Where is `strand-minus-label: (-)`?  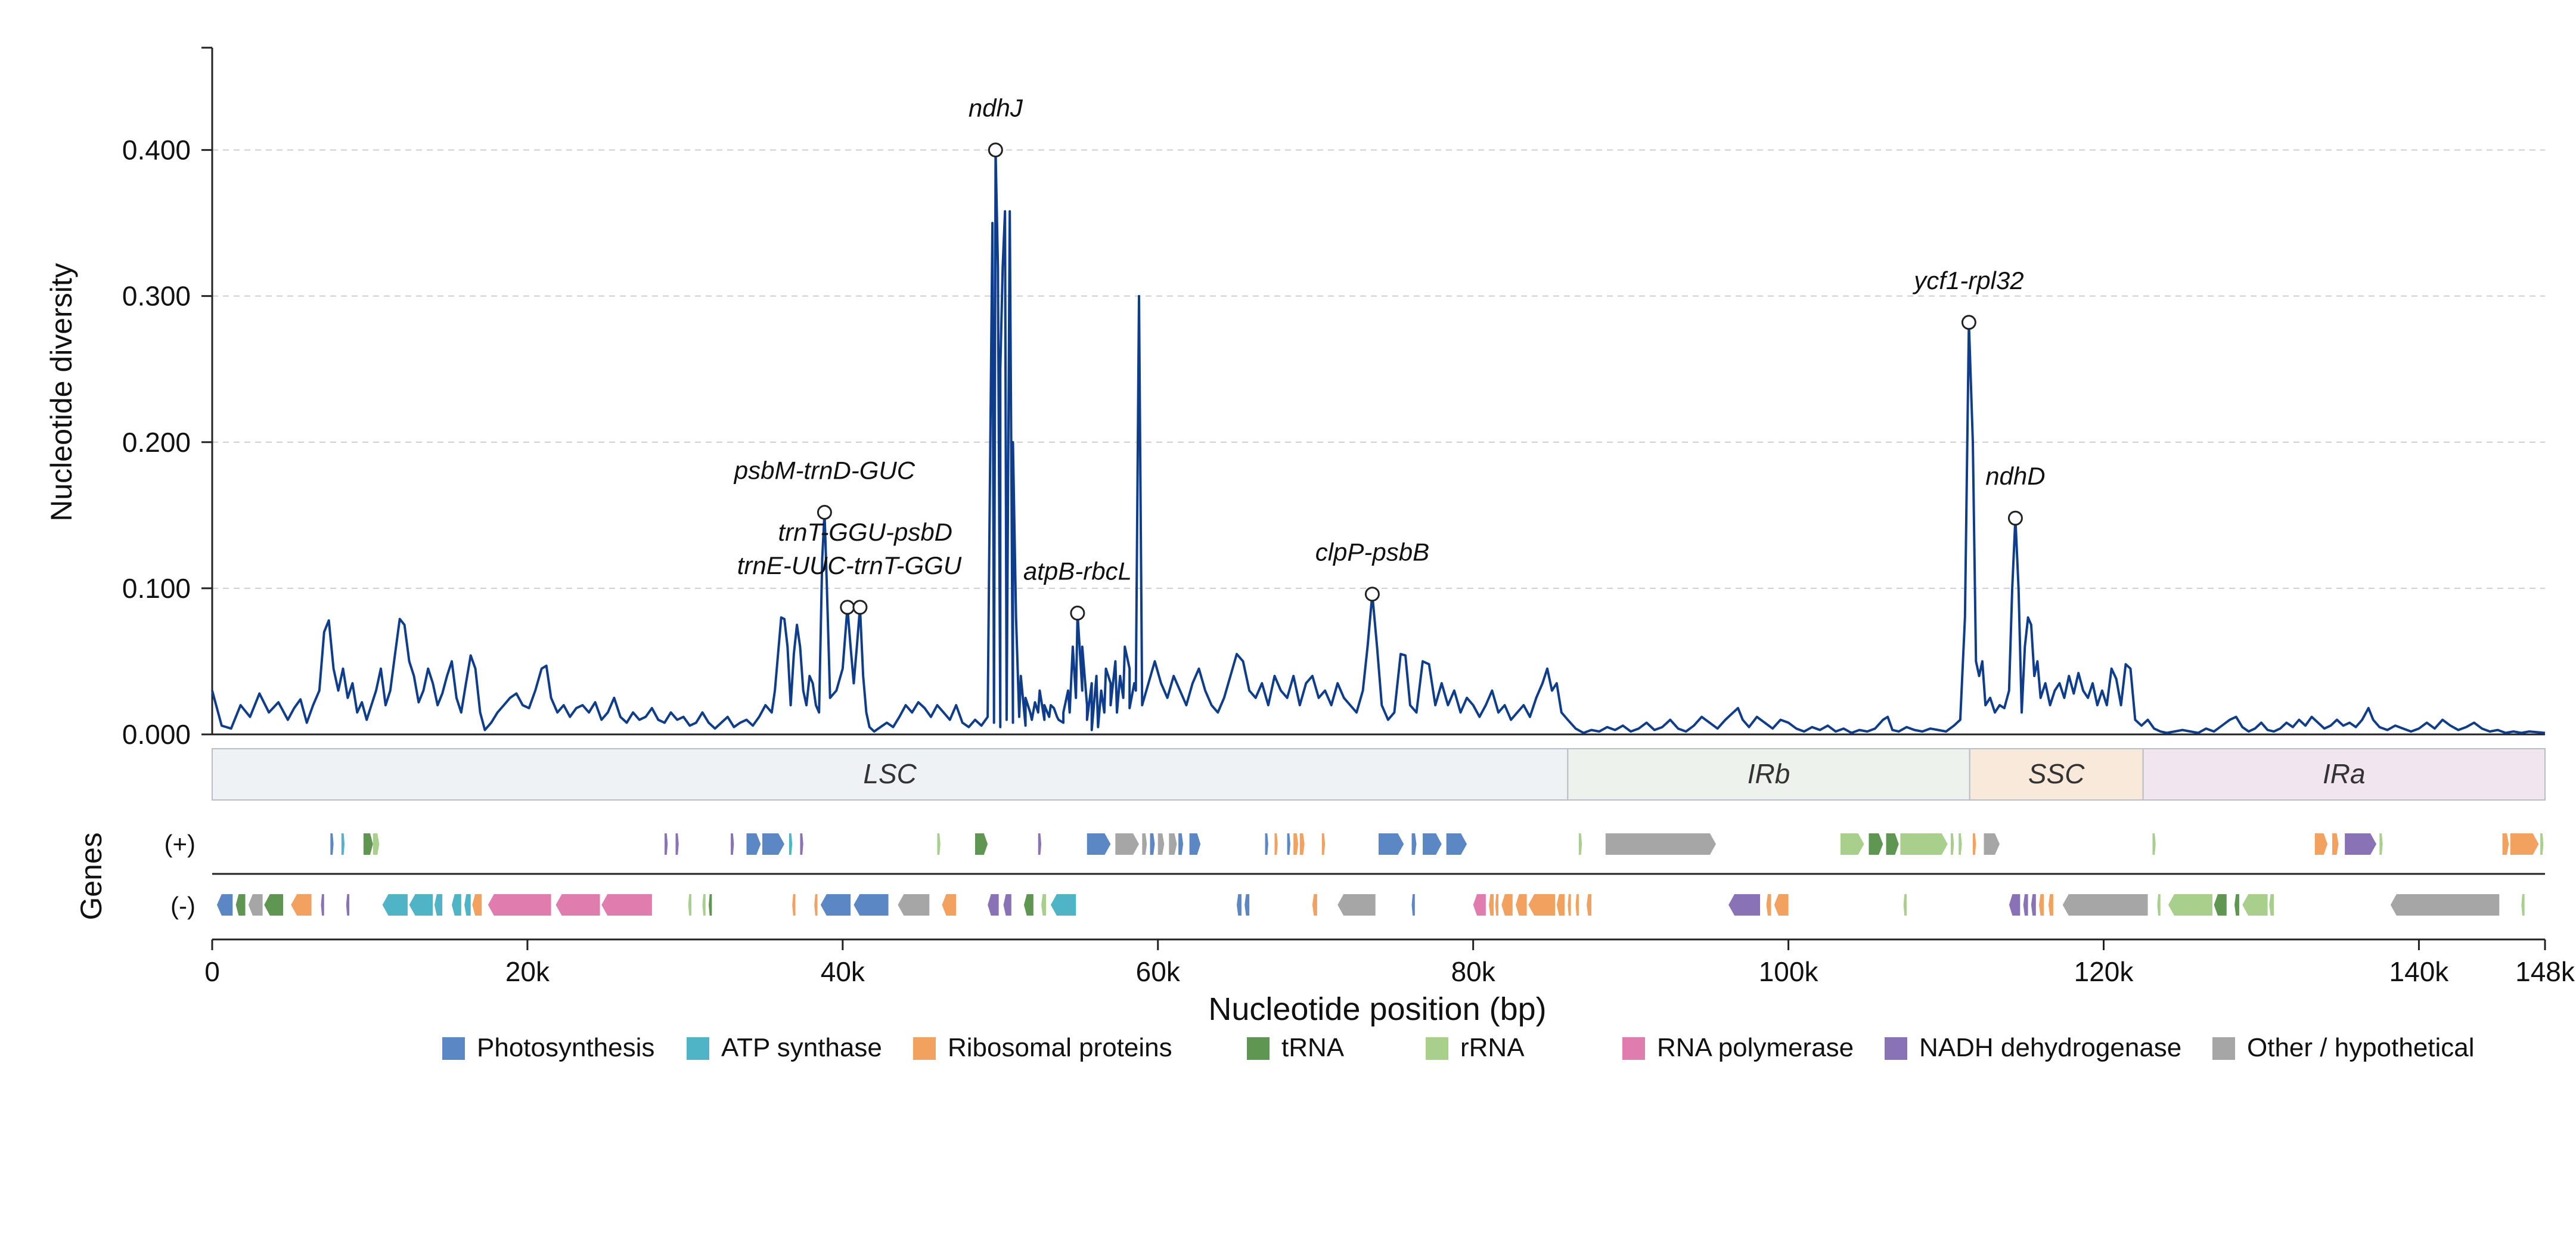
strand-minus-label: (-) is located at coordinates (183, 906).